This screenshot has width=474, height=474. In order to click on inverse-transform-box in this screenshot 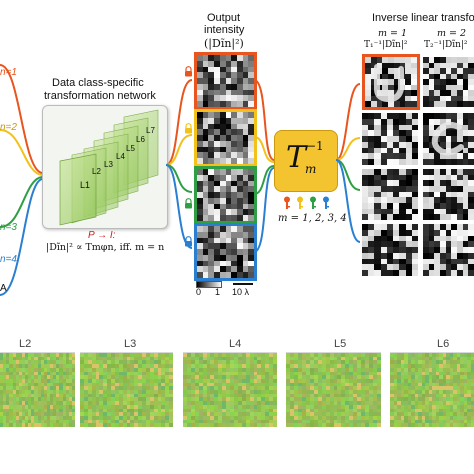, I will do `click(306, 161)`.